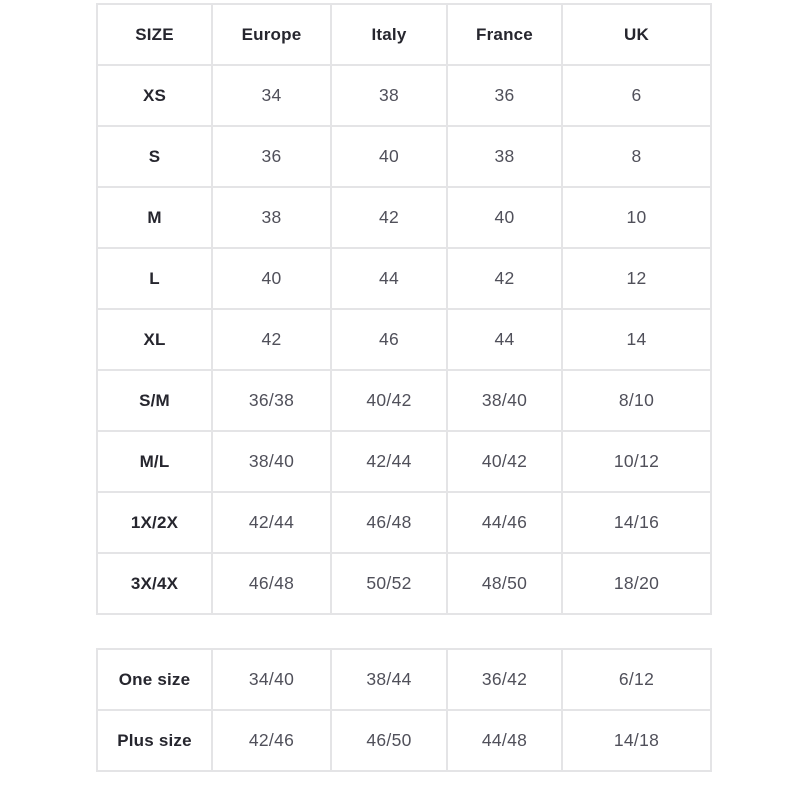 This screenshot has width=800, height=800. What do you see at coordinates (504, 34) in the screenshot?
I see `header-cell-france: France` at bounding box center [504, 34].